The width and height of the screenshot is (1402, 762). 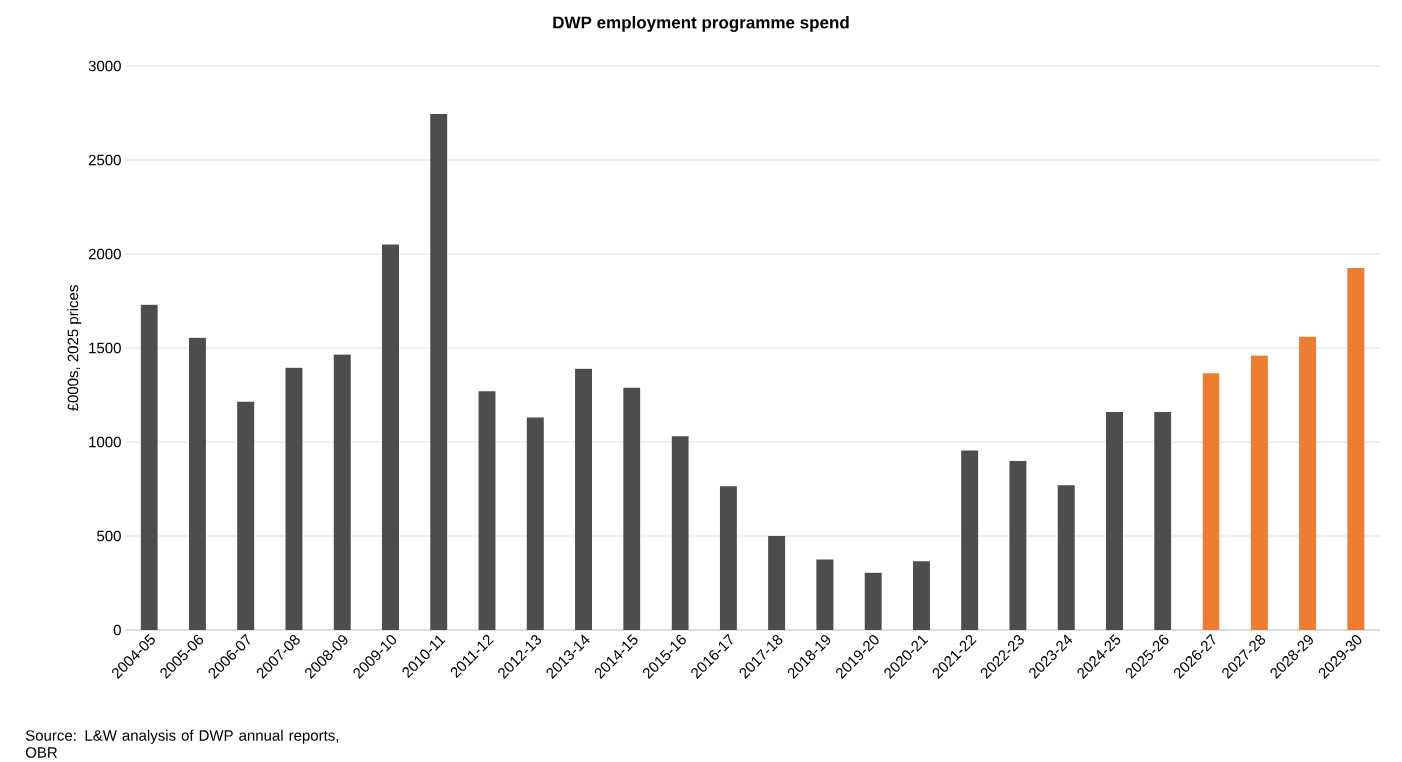 I want to click on y-tick-label: 2000, so click(x=104, y=254).